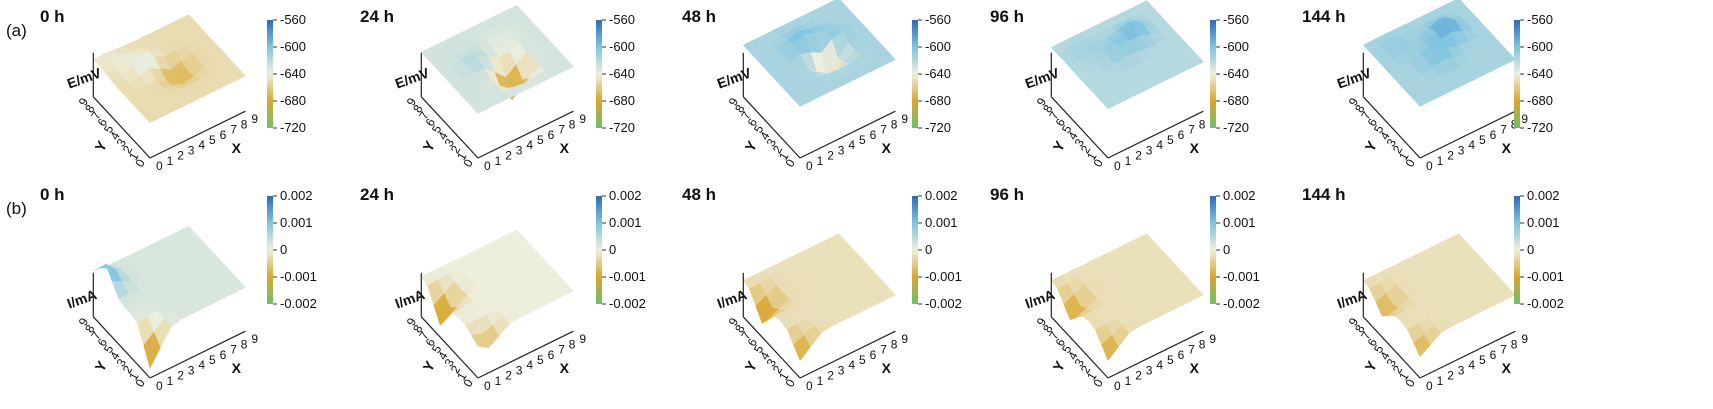  What do you see at coordinates (16, 30) in the screenshot?
I see `row-label-a: (a)` at bounding box center [16, 30].